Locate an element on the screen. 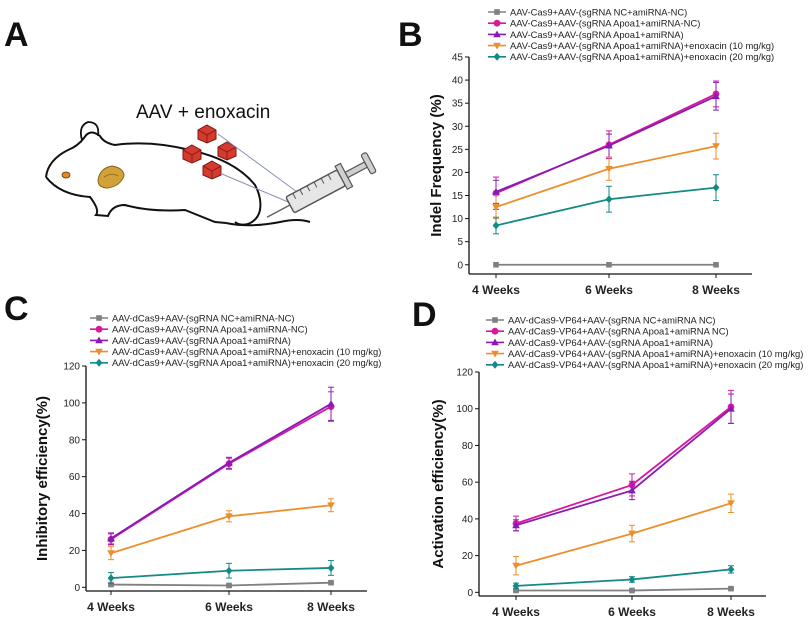  connector-lines is located at coordinates (263, 170).